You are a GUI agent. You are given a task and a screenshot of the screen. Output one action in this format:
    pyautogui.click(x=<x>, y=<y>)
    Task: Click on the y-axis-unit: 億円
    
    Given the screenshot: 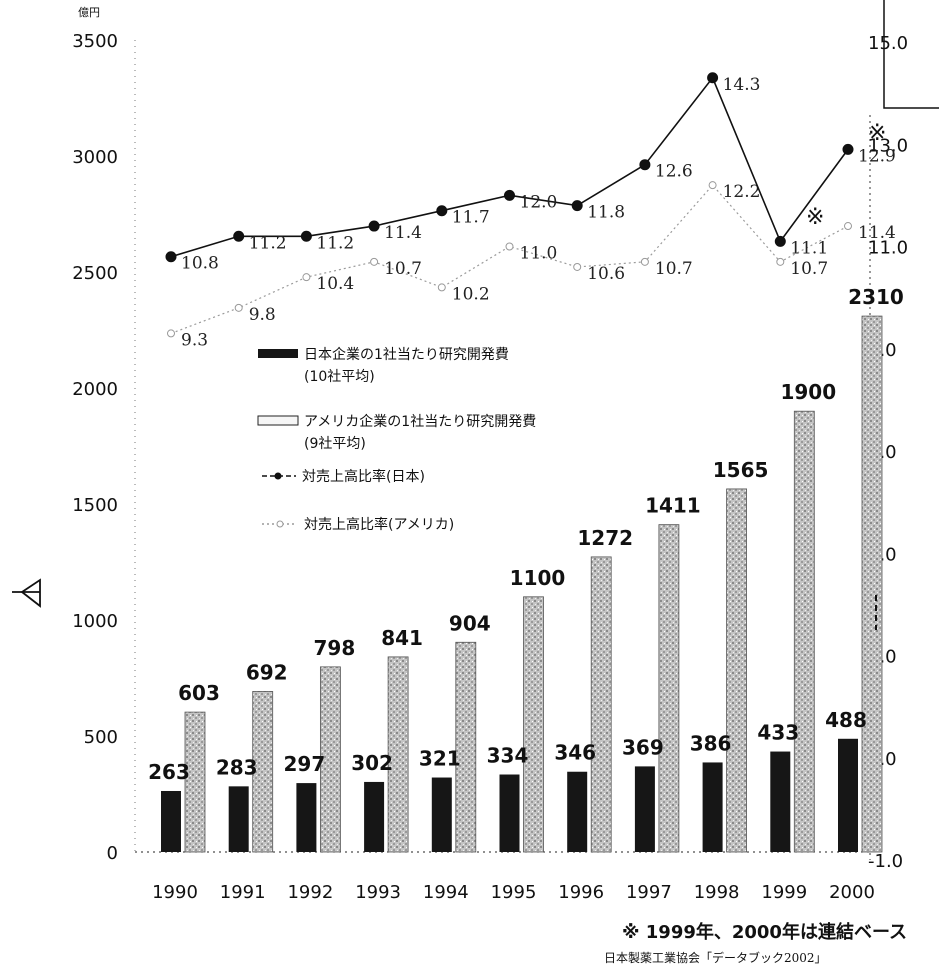 What is the action you would take?
    pyautogui.click(x=89, y=12)
    